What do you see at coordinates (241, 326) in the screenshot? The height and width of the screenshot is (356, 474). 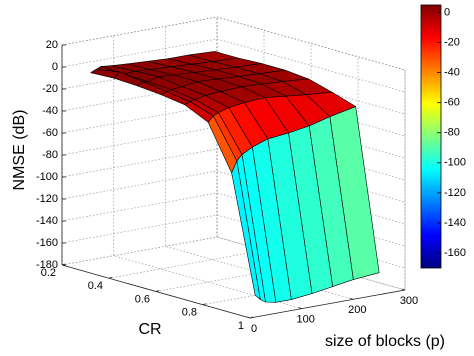 I see `x-tick-label: 1` at bounding box center [241, 326].